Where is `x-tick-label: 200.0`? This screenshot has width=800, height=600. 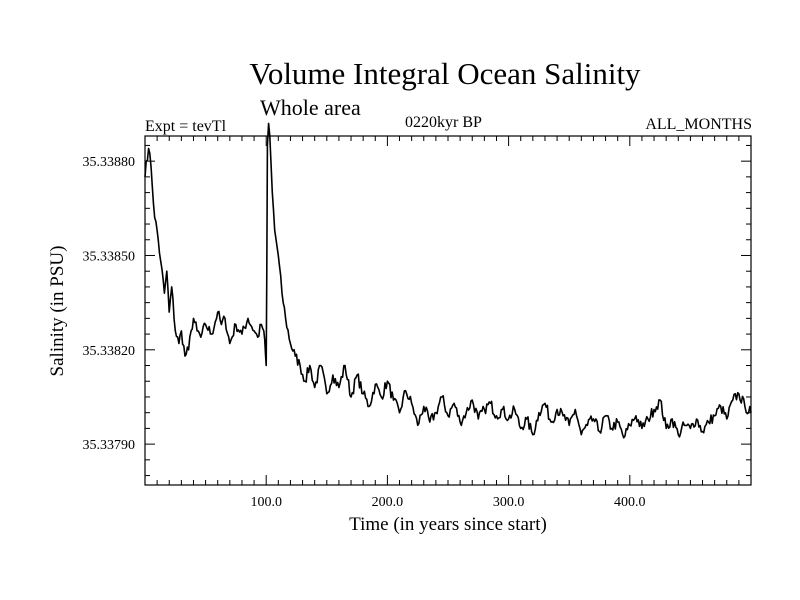 x-tick-label: 200.0 is located at coordinates (388, 502).